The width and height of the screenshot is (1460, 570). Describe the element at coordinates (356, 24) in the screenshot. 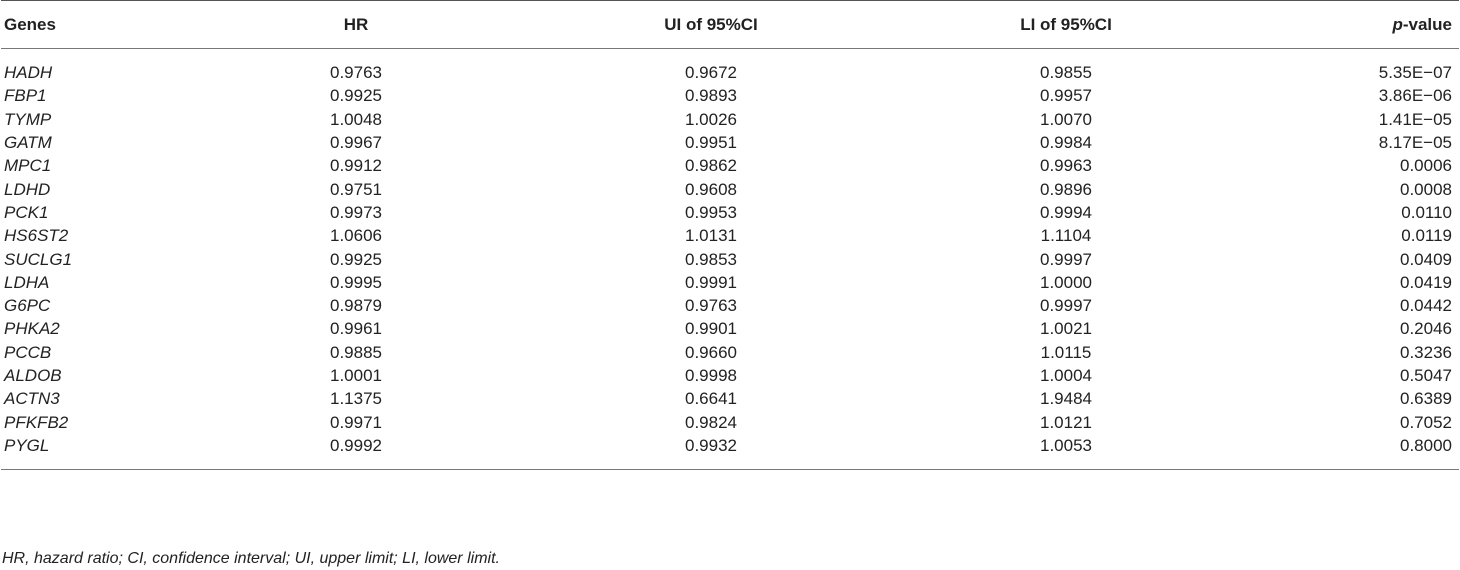

I see `column-header: HR` at that location.